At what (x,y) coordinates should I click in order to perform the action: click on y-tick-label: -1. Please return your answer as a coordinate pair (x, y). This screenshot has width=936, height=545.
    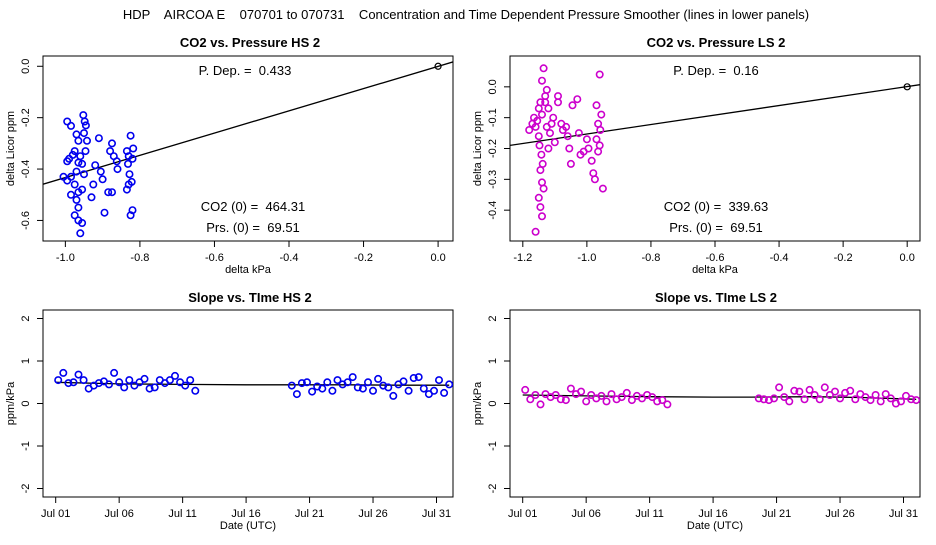
    Looking at the image, I should click on (493, 446).